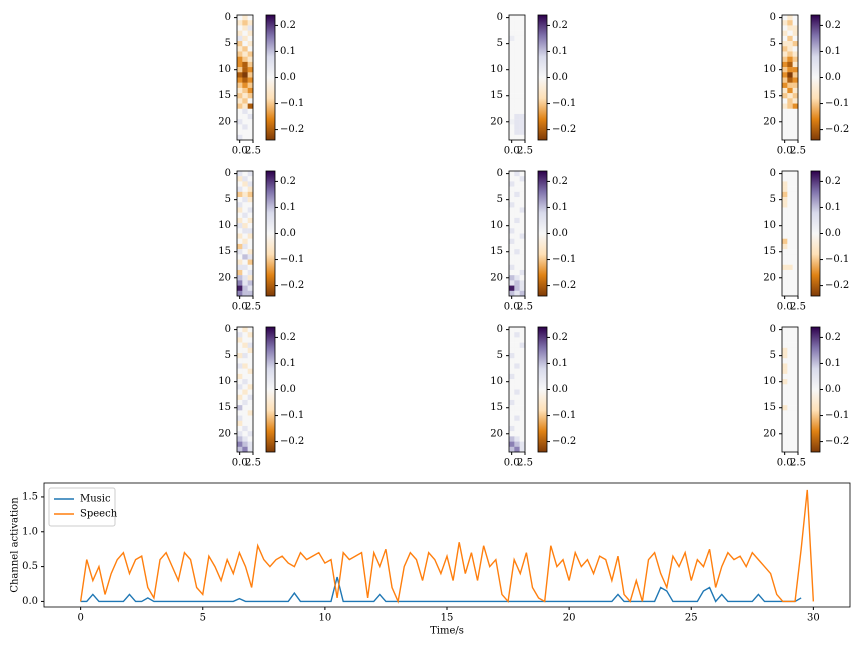  What do you see at coordinates (837, 285) in the screenshot?
I see `colorbar-tick-label: −0.2` at bounding box center [837, 285].